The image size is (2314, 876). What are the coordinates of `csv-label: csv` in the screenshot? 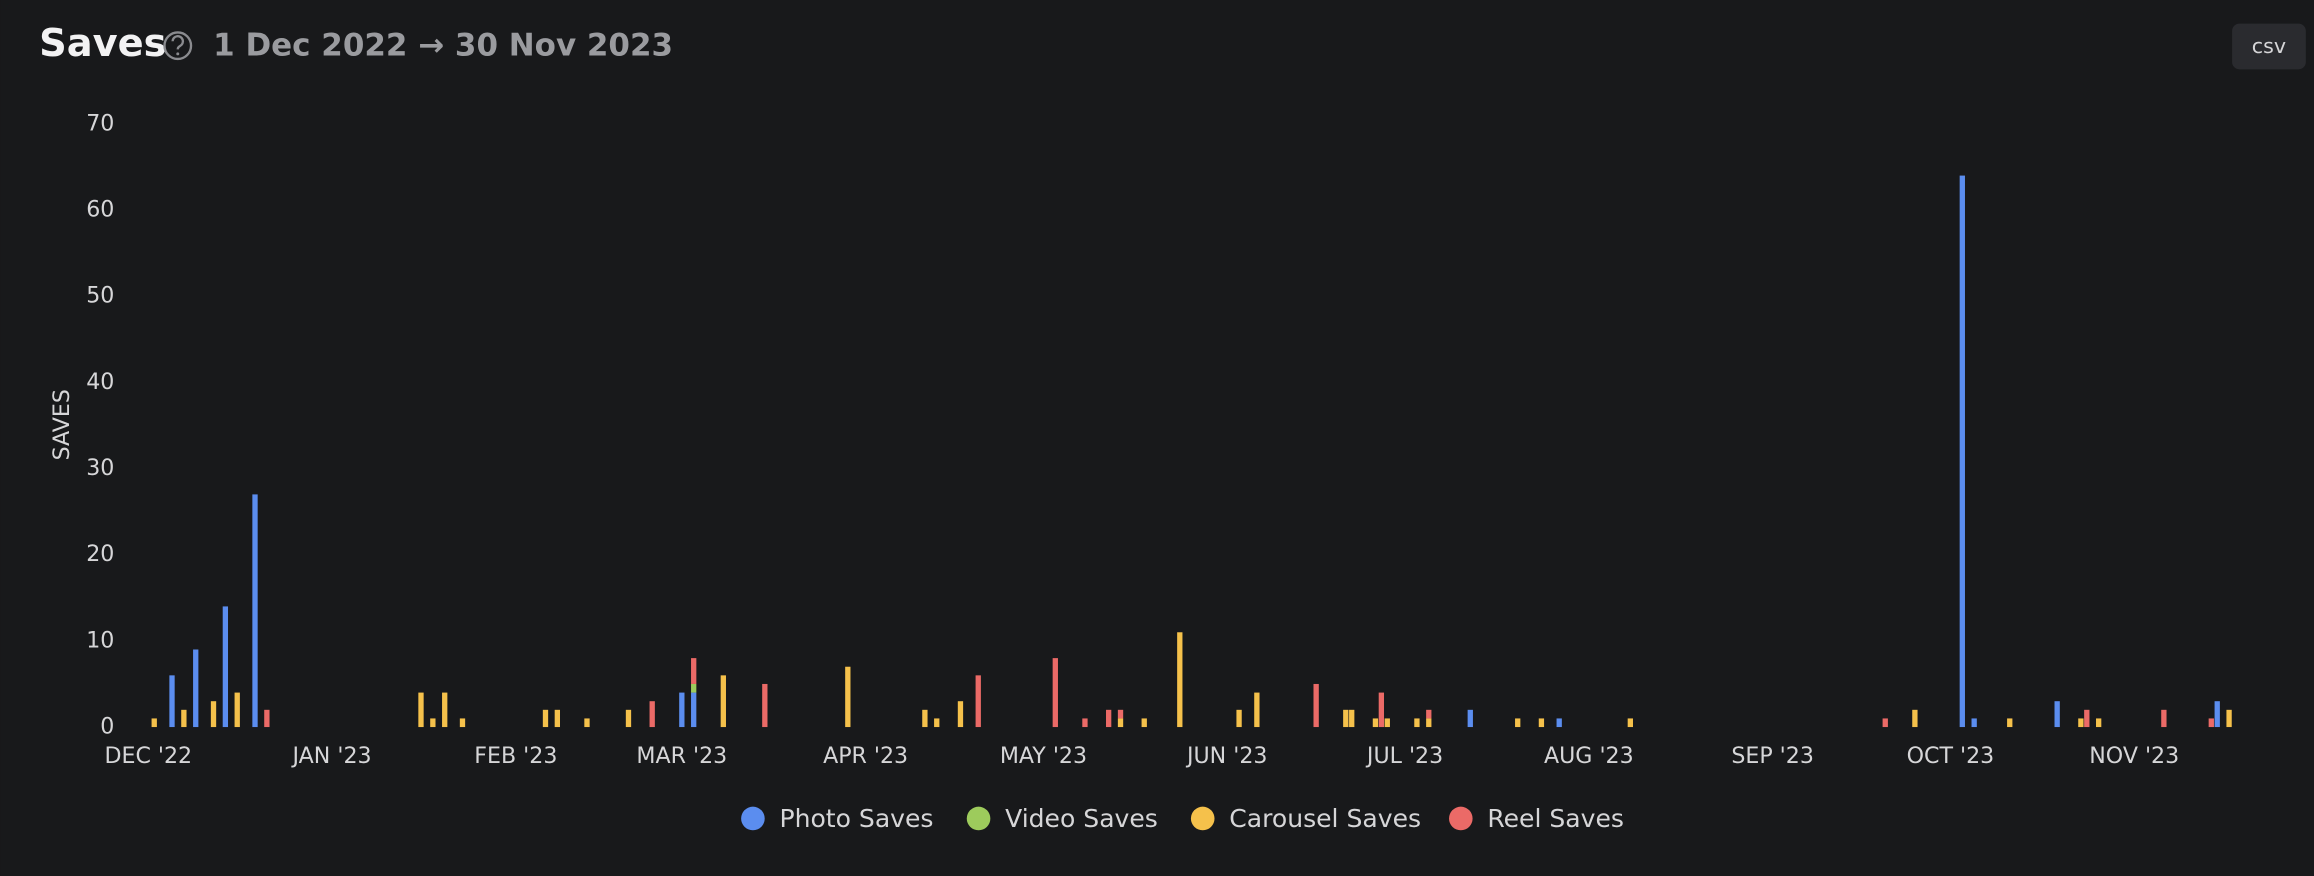 It's located at (2269, 46).